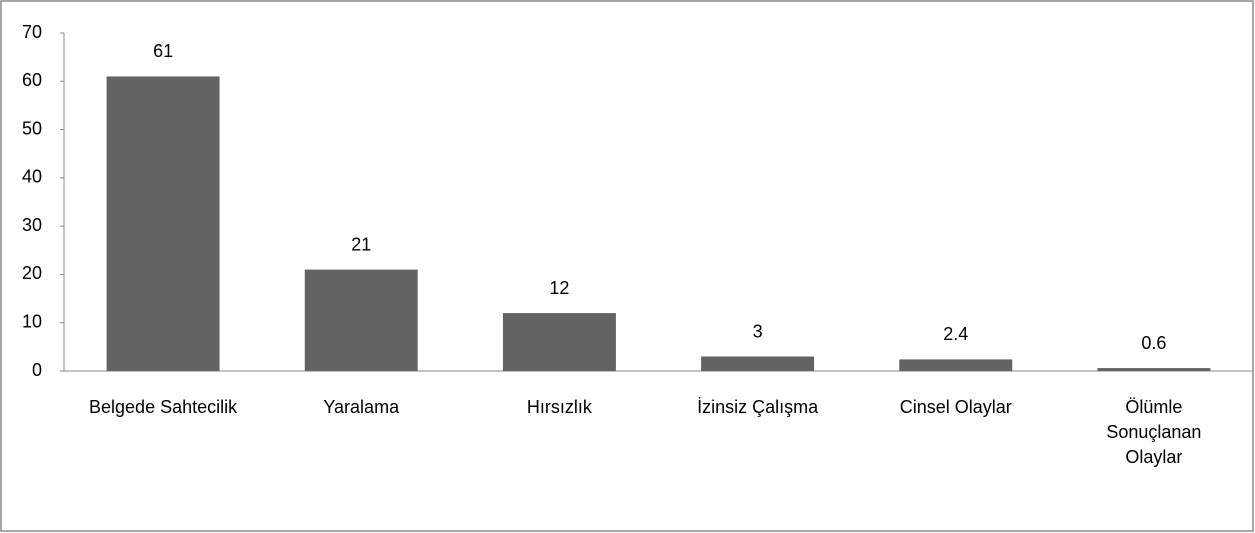 The width and height of the screenshot is (1255, 533). I want to click on x-tick-label: Yaralama, so click(361, 407).